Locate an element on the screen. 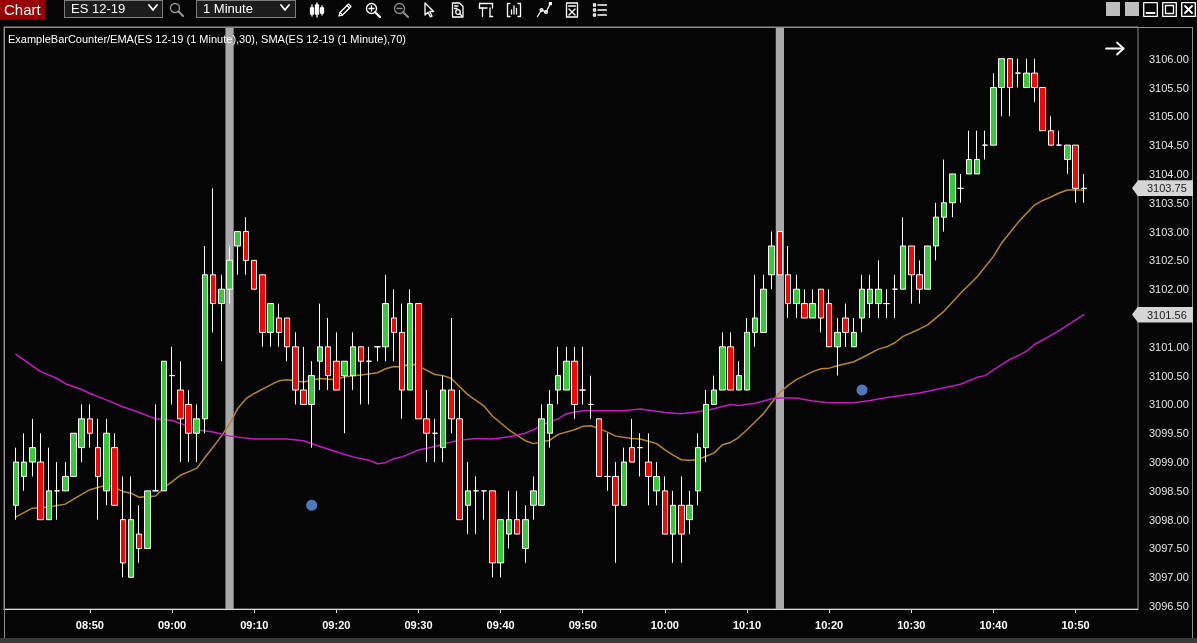 The height and width of the screenshot is (643, 1197). y-tick-label: 3103.50 is located at coordinates (1169, 202).